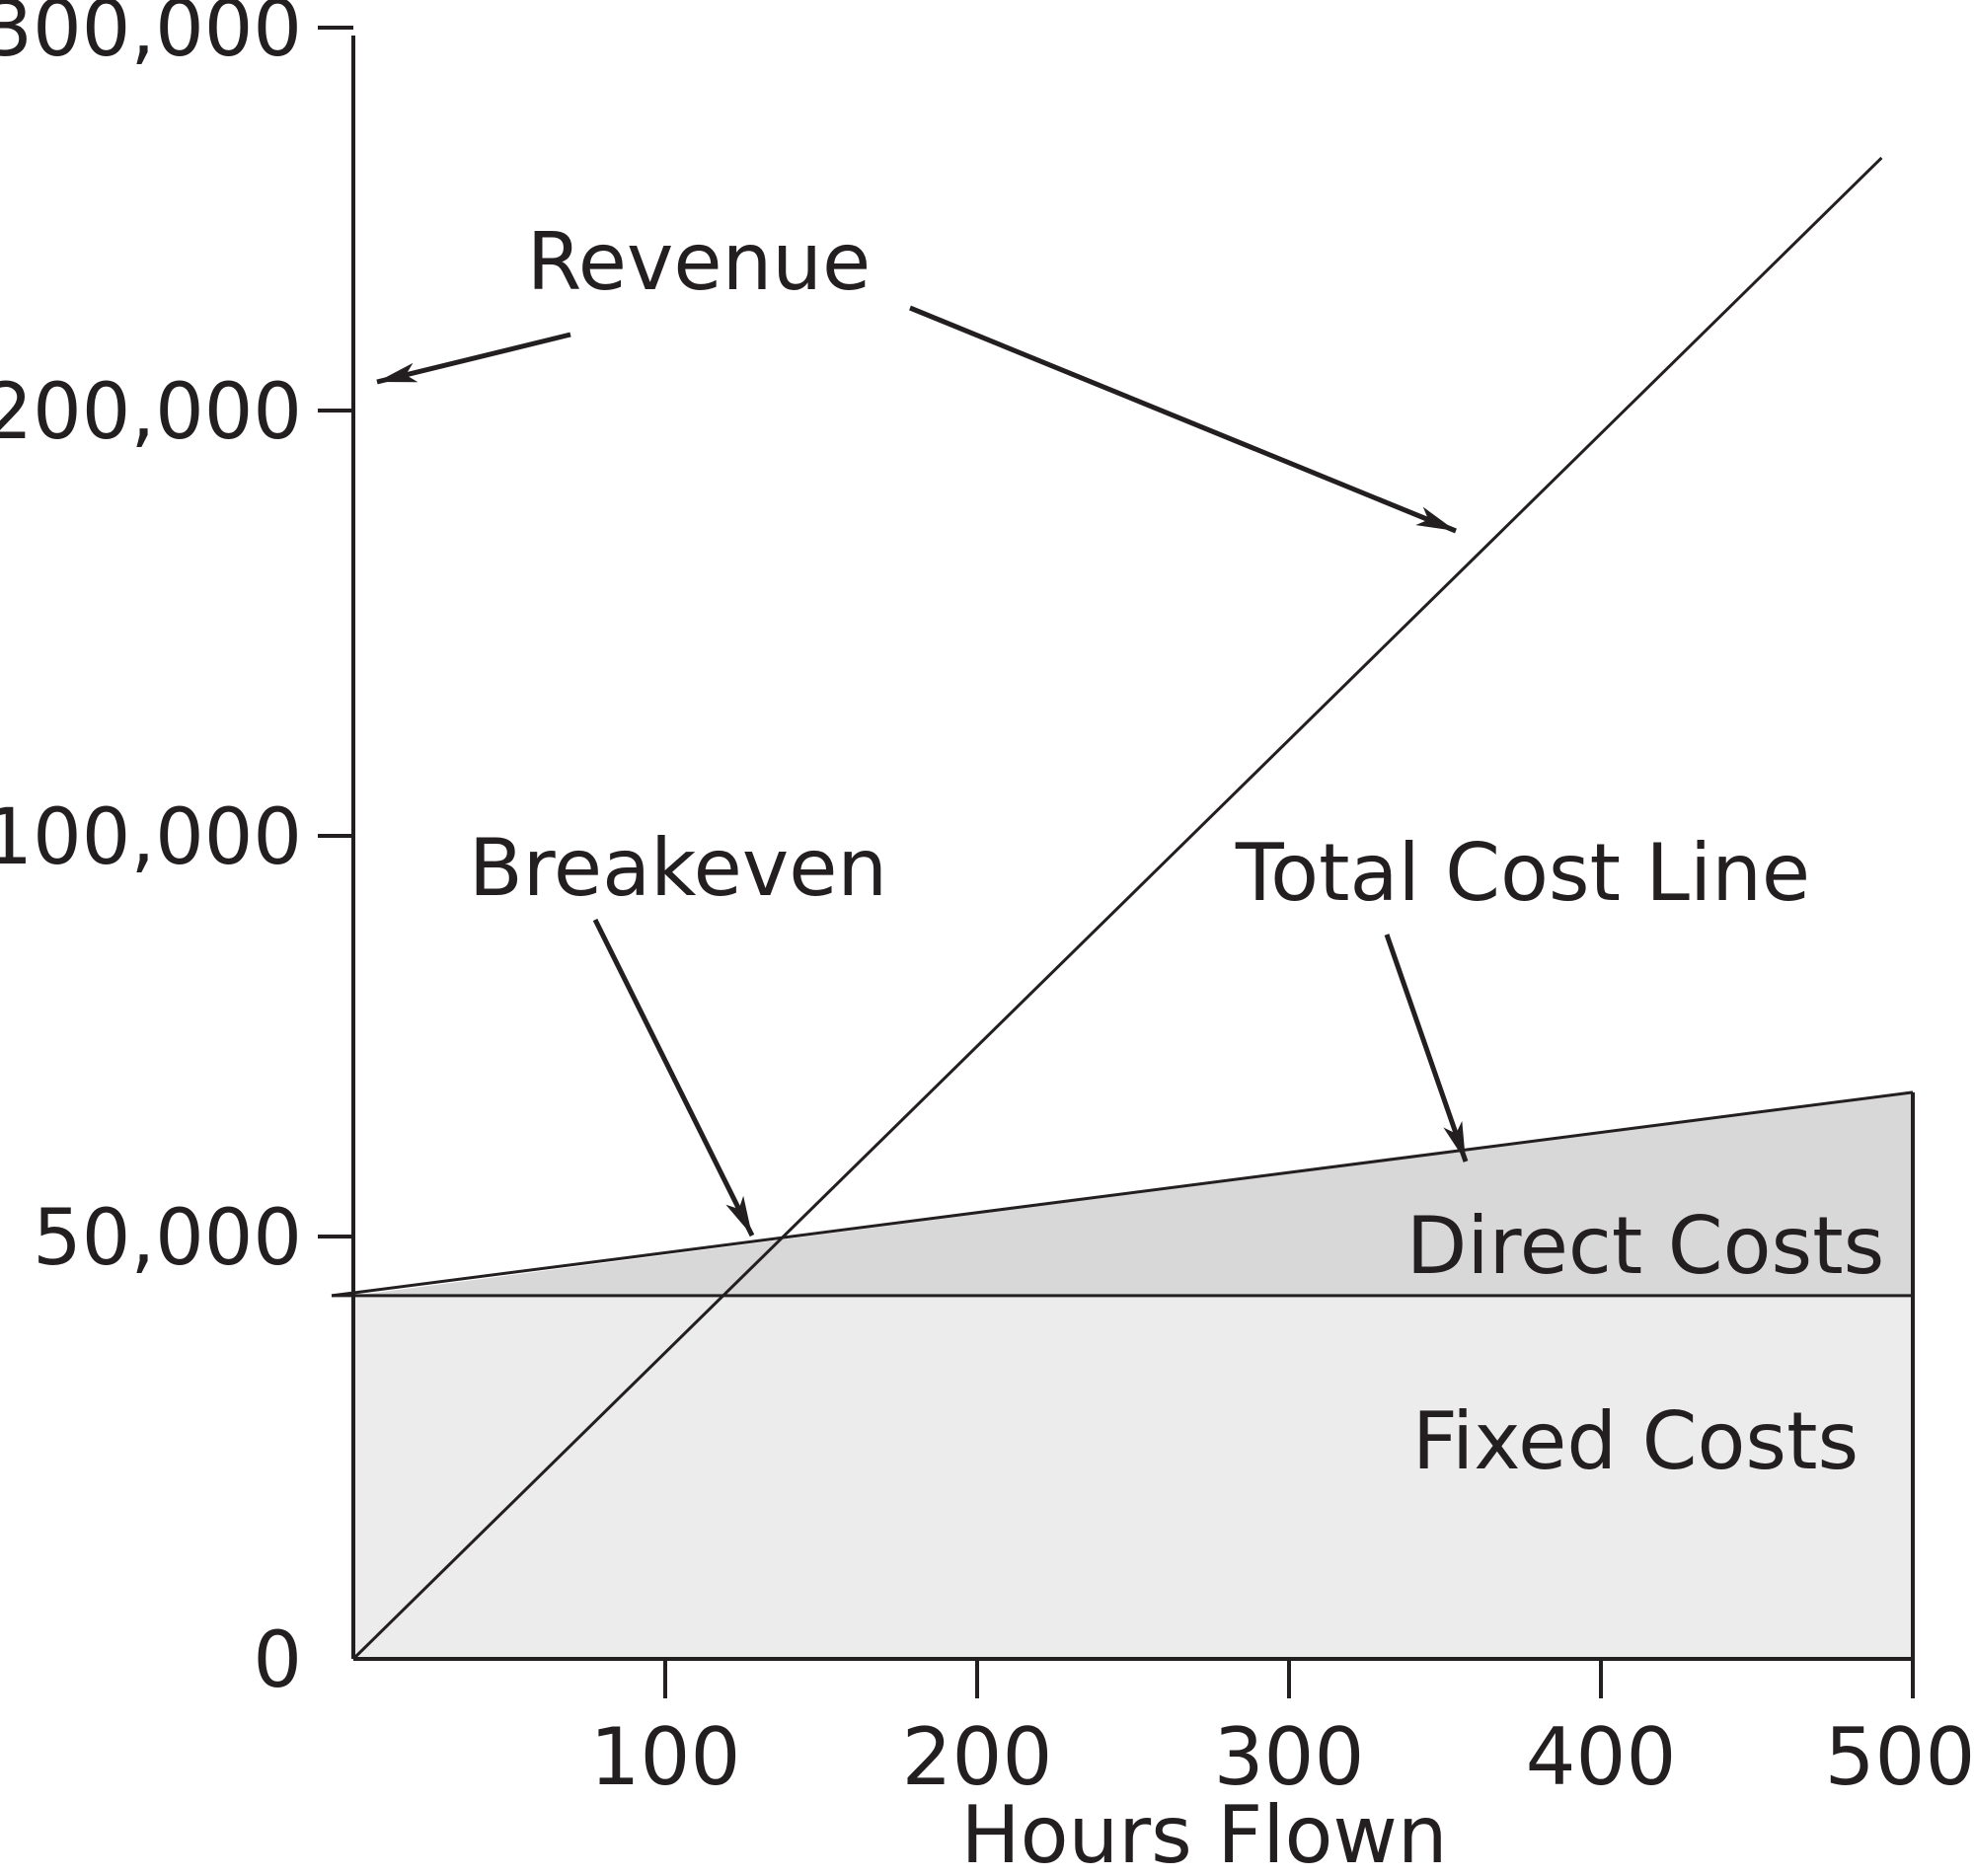 The width and height of the screenshot is (1974, 1876). I want to click on fixed-costs-label: Fixed Costs, so click(1635, 1441).